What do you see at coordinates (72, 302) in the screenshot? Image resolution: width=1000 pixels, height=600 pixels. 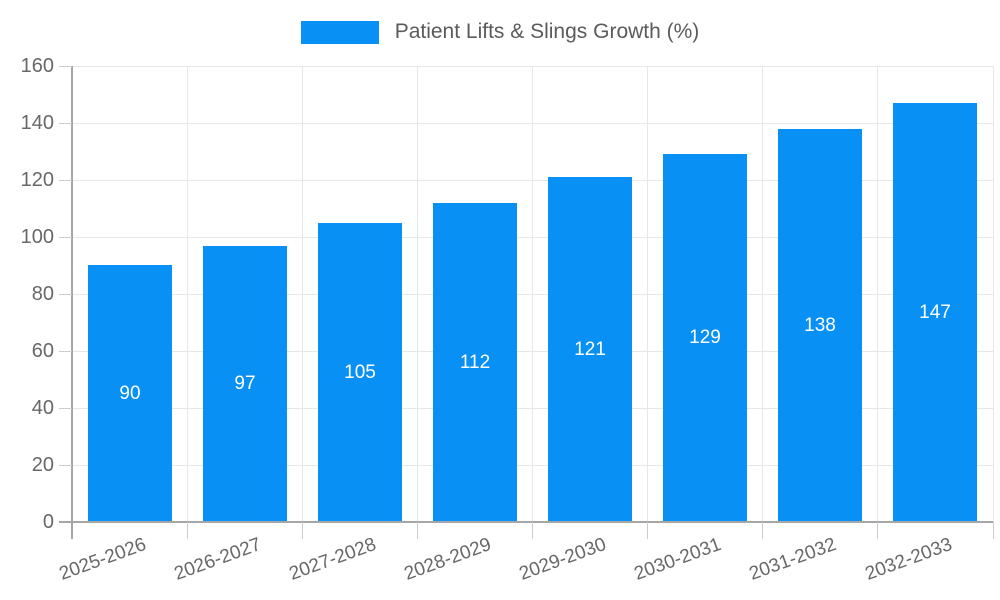 I see `y-axis-line` at bounding box center [72, 302].